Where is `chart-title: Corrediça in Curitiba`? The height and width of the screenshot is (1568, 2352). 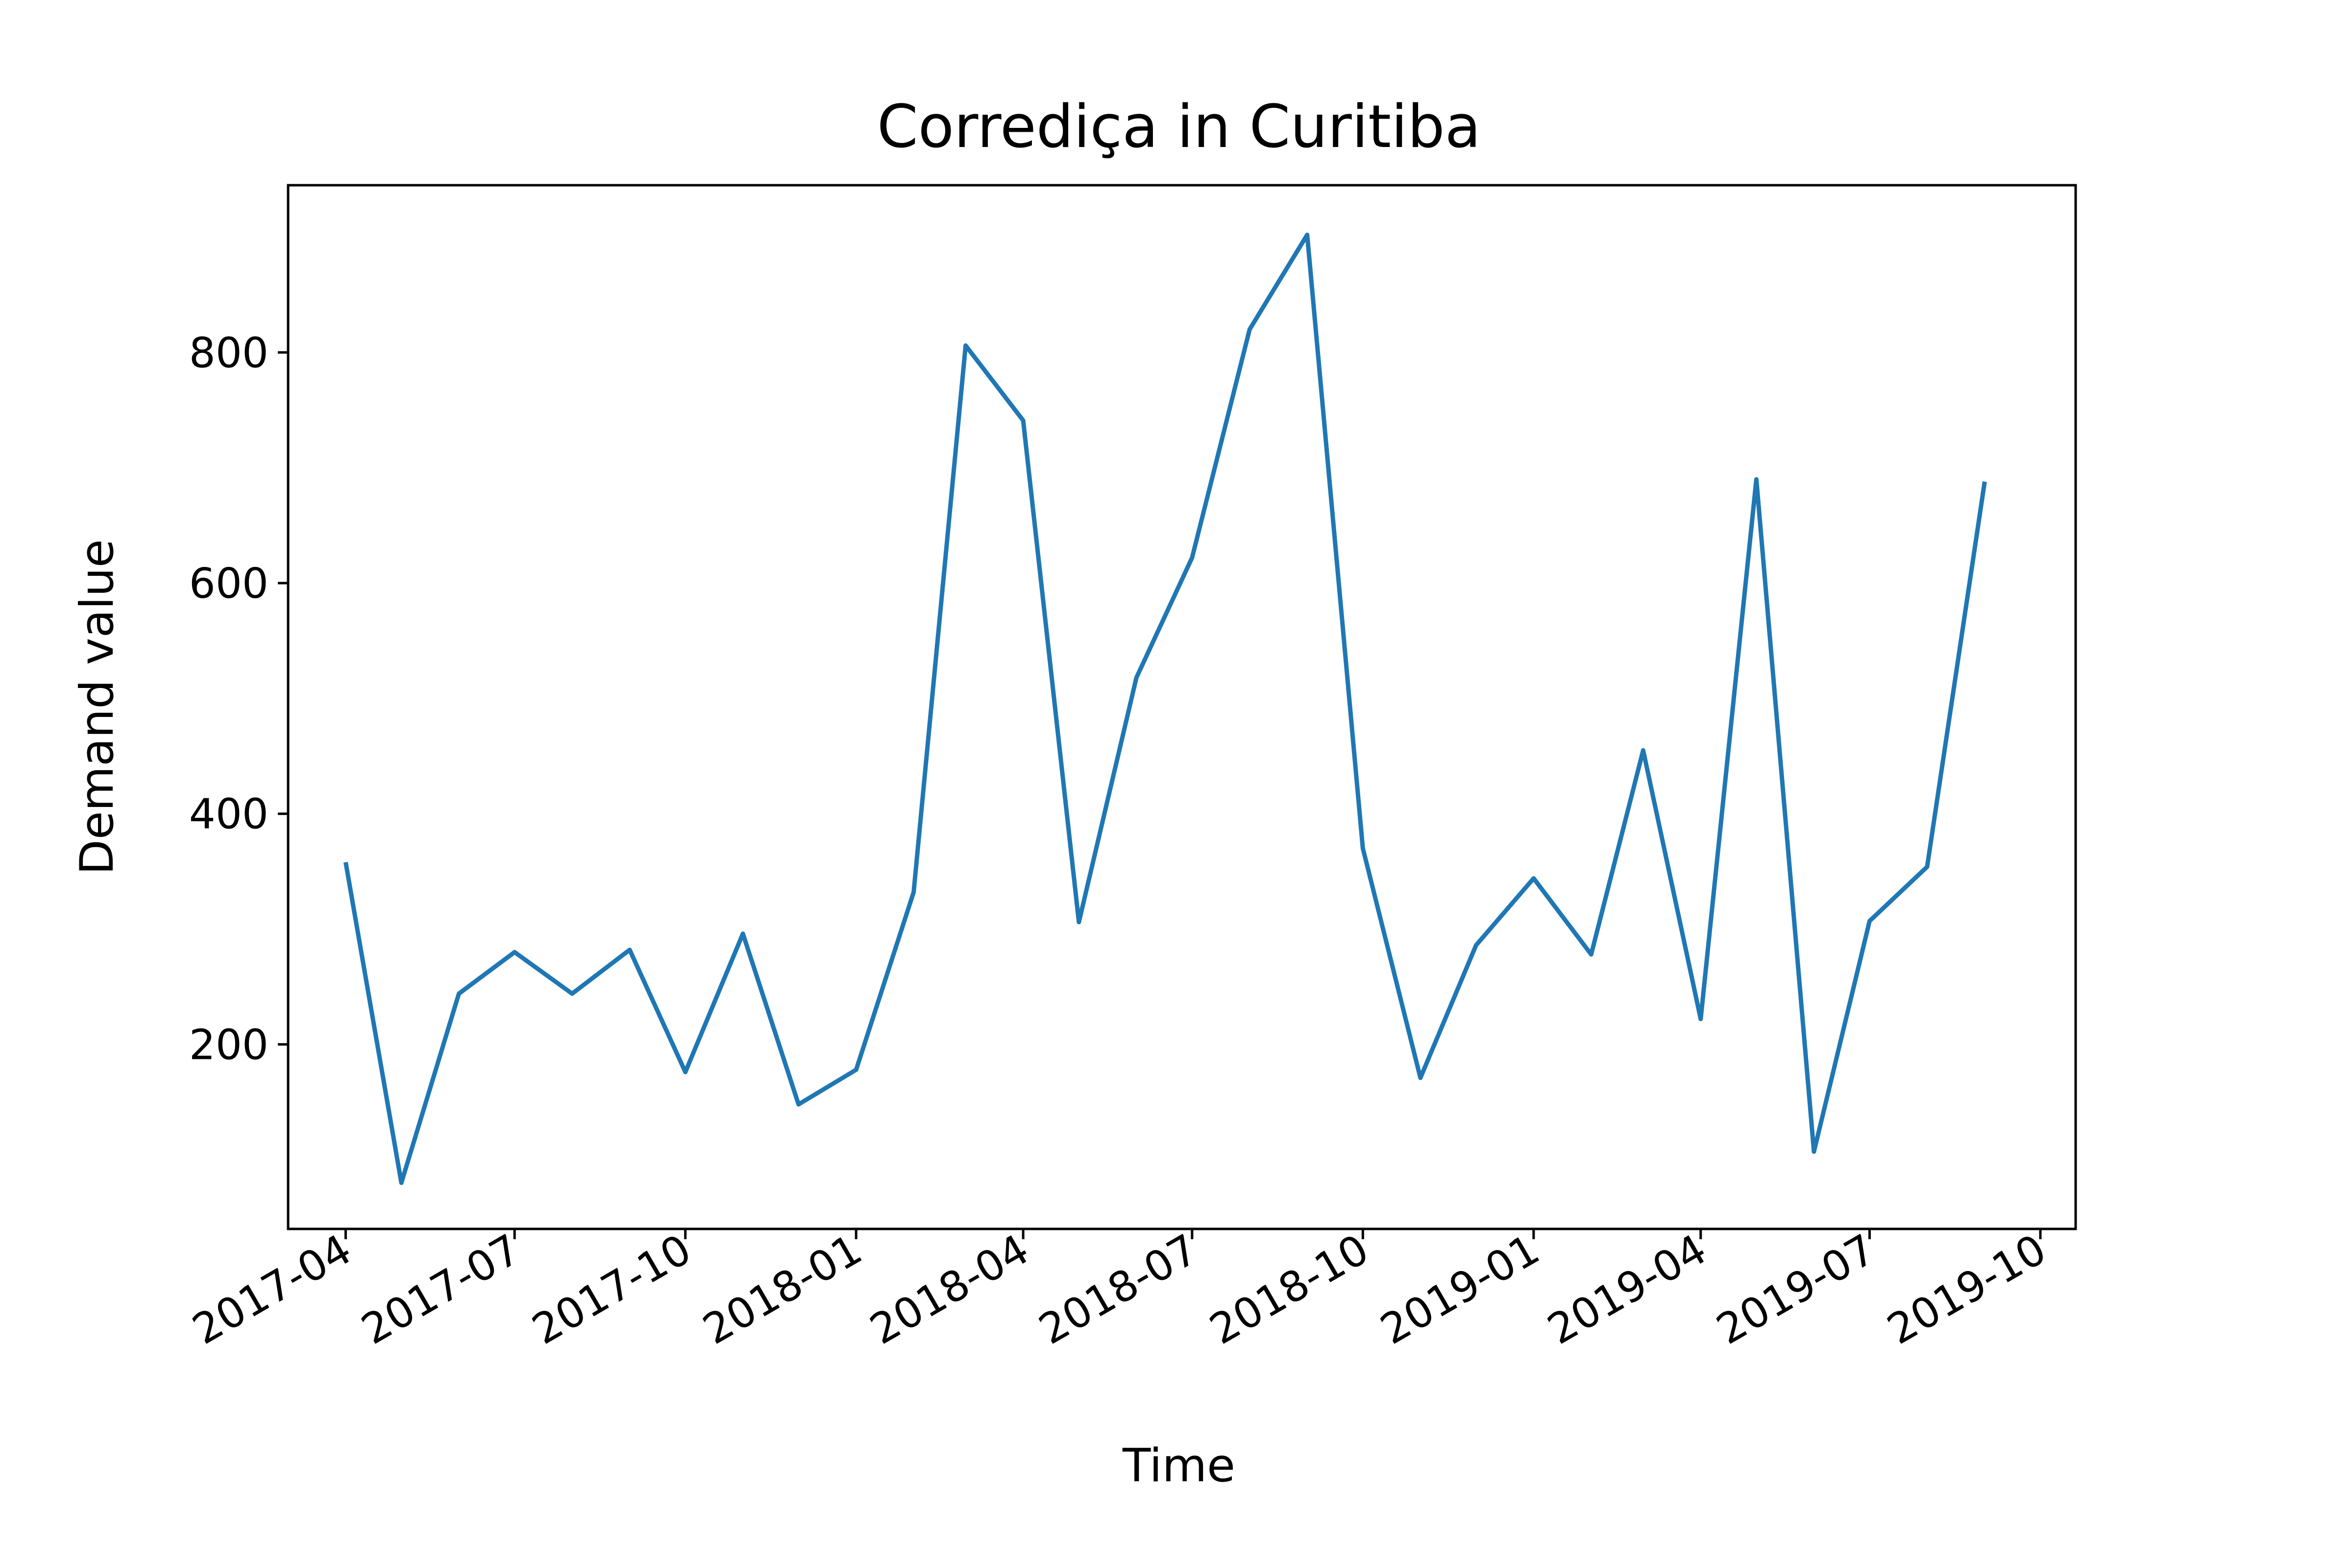
chart-title: Corrediça in Curitiba is located at coordinates (1179, 127).